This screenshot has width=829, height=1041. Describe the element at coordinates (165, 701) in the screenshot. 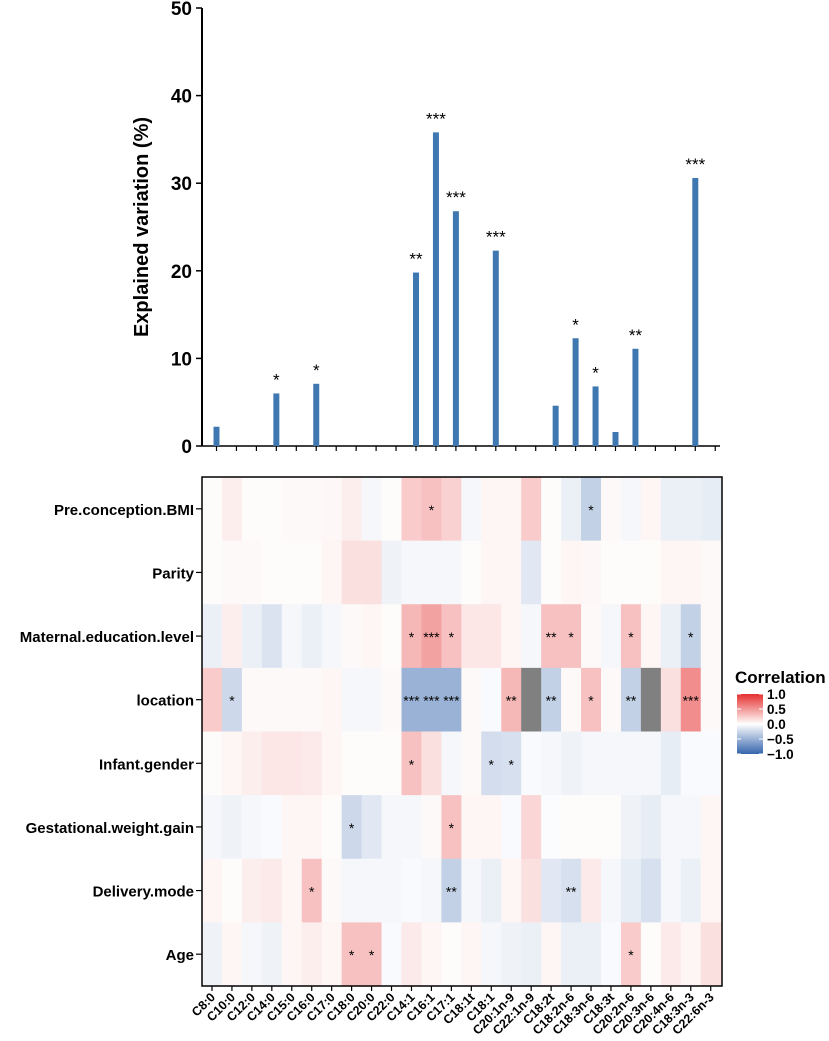

I see `heatmap-row-label: location` at that location.